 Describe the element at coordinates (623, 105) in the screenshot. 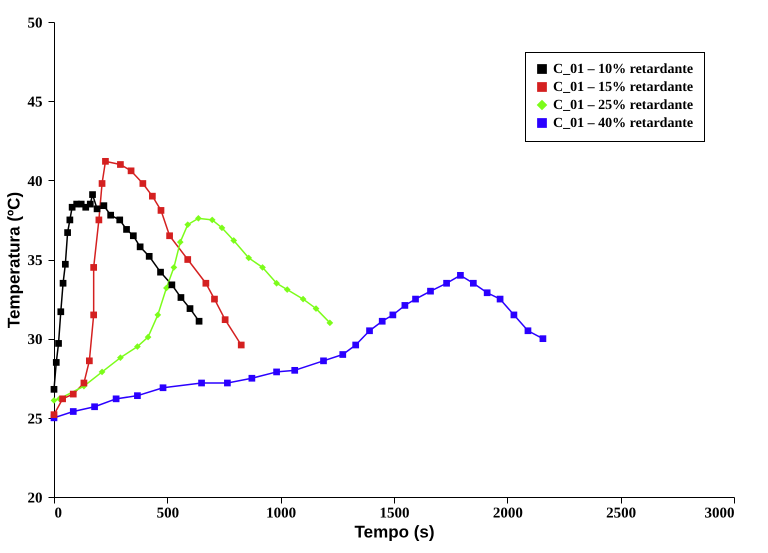

I see `legend-label: C_01 – 25% retardante` at that location.